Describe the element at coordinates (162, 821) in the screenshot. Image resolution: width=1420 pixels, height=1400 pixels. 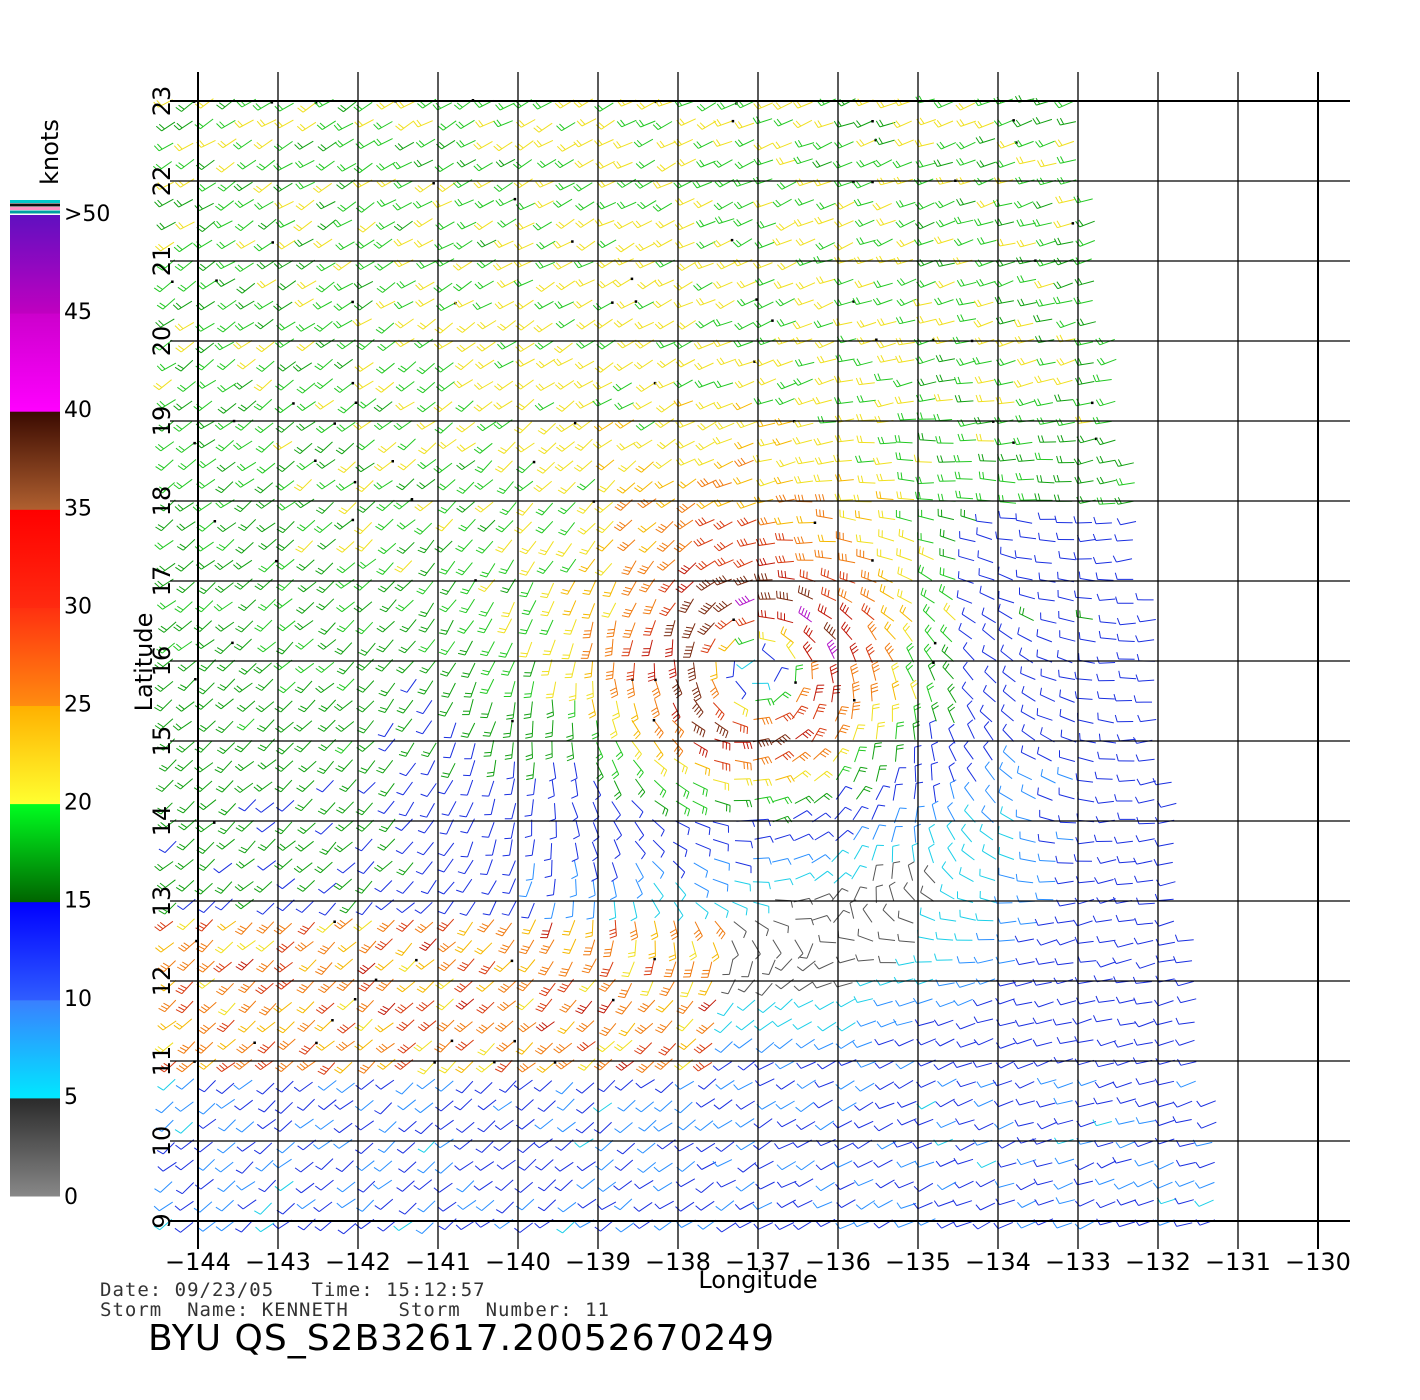
I see `y-tick-label: 14` at that location.